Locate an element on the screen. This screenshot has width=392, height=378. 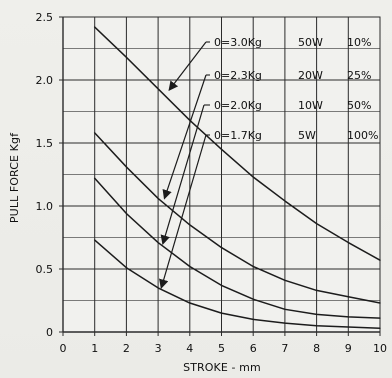
y-tick-label: 1.0 is located at coordinates (45, 206).